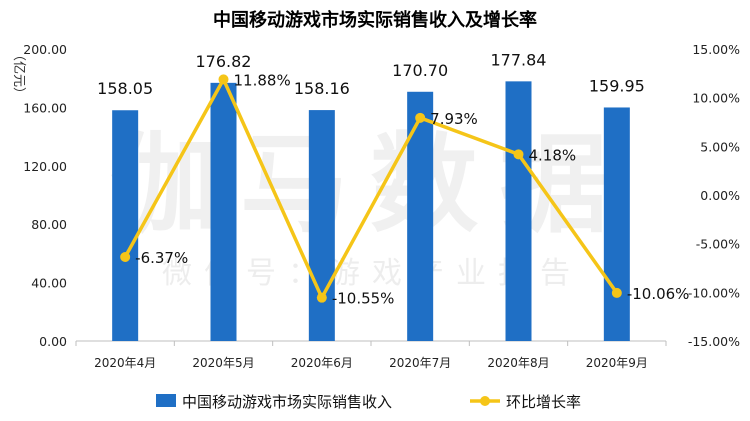 This screenshot has width=750, height=421. What do you see at coordinates (420, 363) in the screenshot?
I see `x-tick-label: 2020年7月` at bounding box center [420, 363].